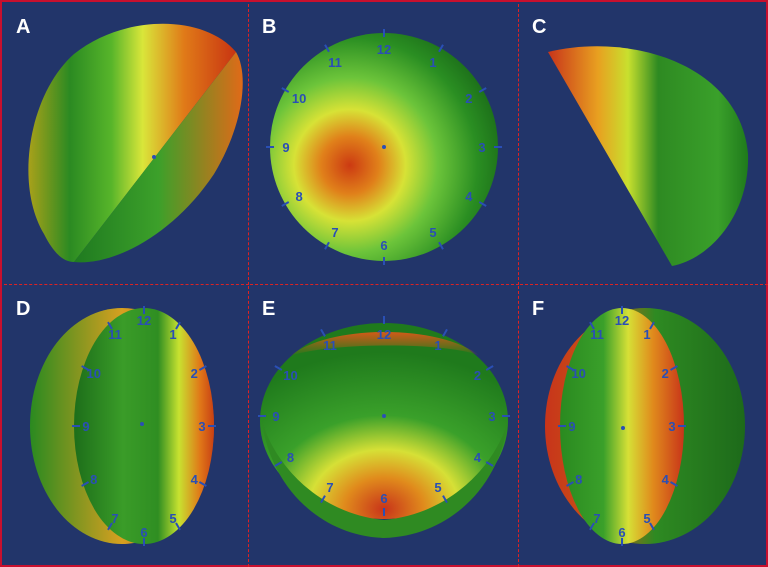 The image size is (768, 567). What do you see at coordinates (143, 532) in the screenshot?
I see `clock-label-d-6: 6` at bounding box center [143, 532].